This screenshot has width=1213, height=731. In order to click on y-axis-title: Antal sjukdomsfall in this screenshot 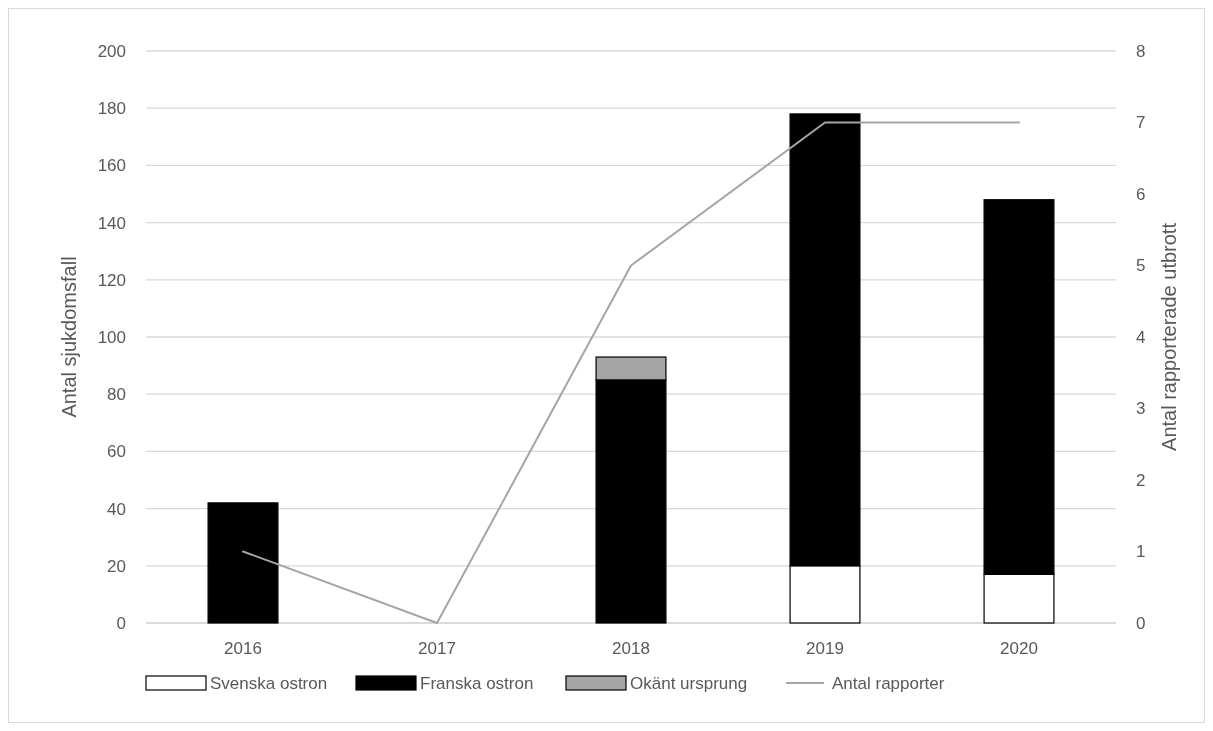, I will do `click(69, 337)`.